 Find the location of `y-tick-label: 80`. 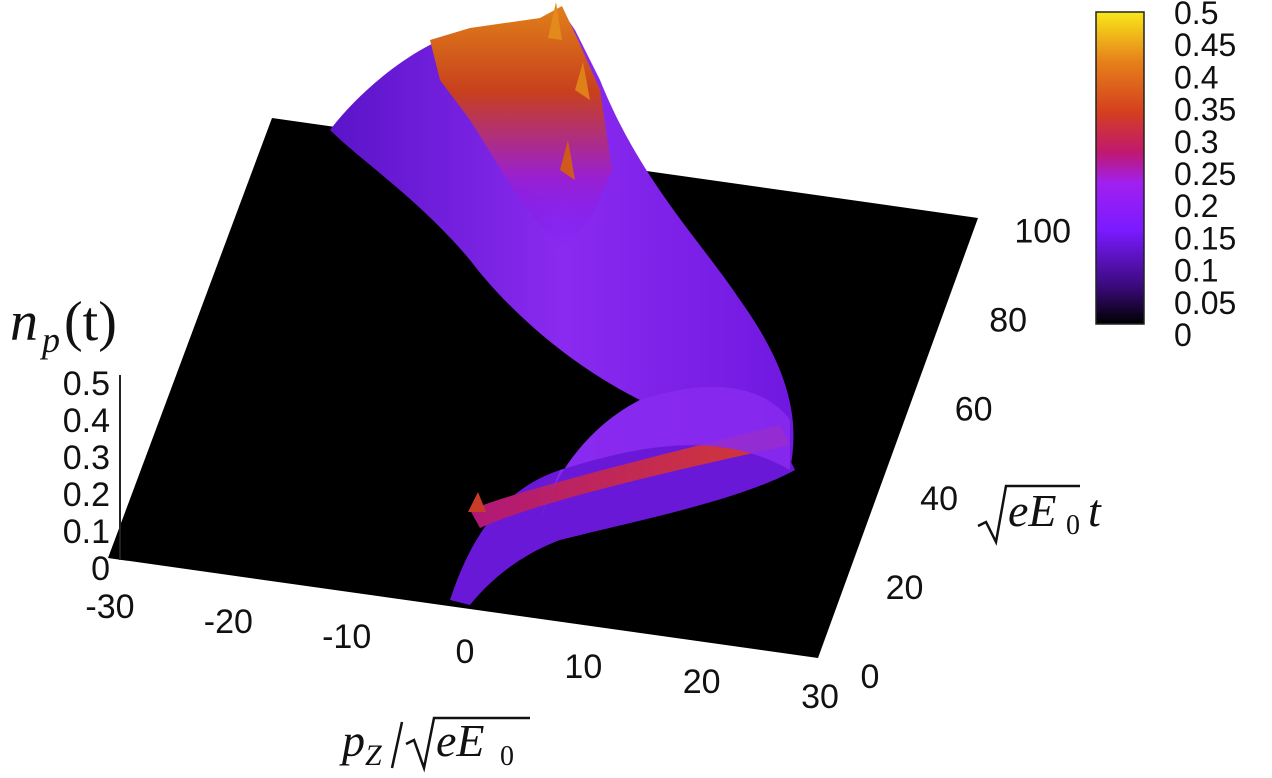

y-tick-label: 80 is located at coordinates (1008, 321).